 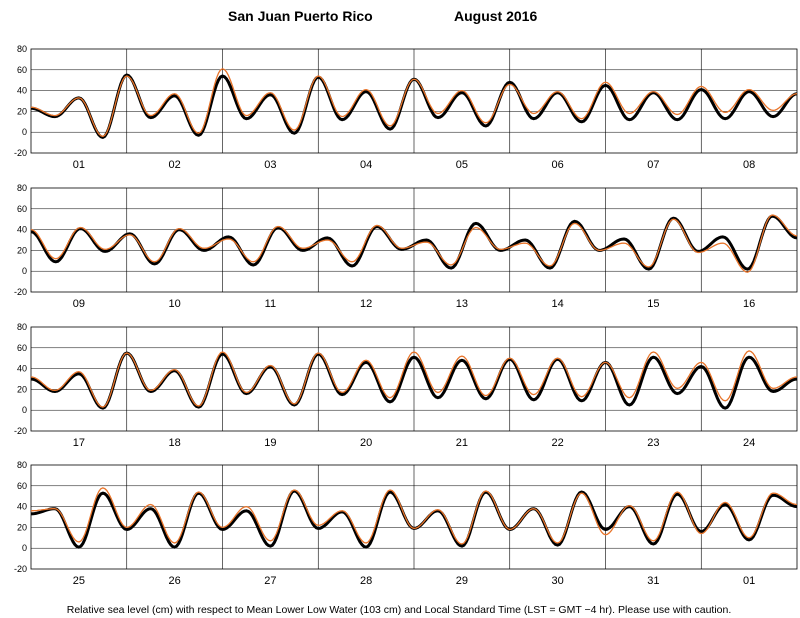 I want to click on day-label: 17, so click(x=79, y=443).